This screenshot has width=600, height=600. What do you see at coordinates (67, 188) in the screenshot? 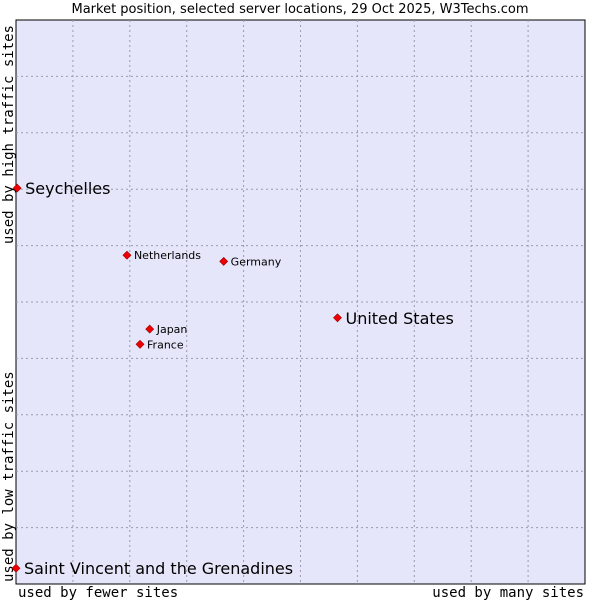
I see `point-label-seychelles: Seychelles` at bounding box center [67, 188].